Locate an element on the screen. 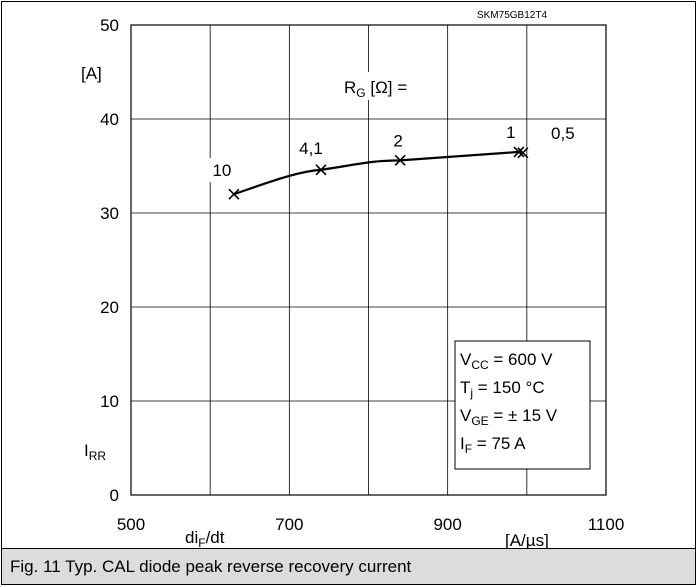  point-label: 2 is located at coordinates (397, 140).